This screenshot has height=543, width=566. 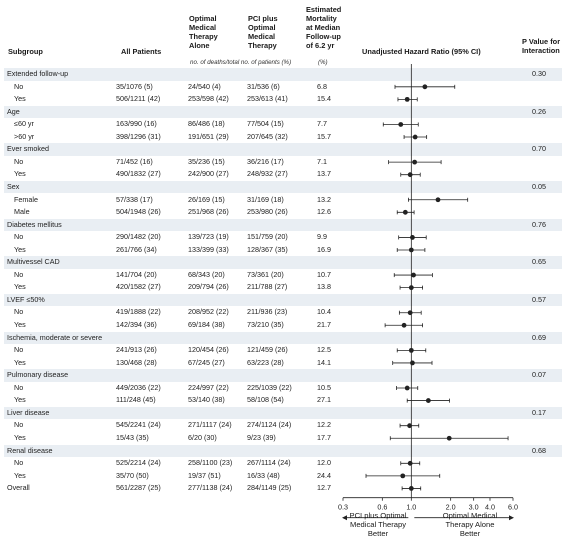 I want to click on row-label: Pulmonary disease, so click(x=38, y=375).